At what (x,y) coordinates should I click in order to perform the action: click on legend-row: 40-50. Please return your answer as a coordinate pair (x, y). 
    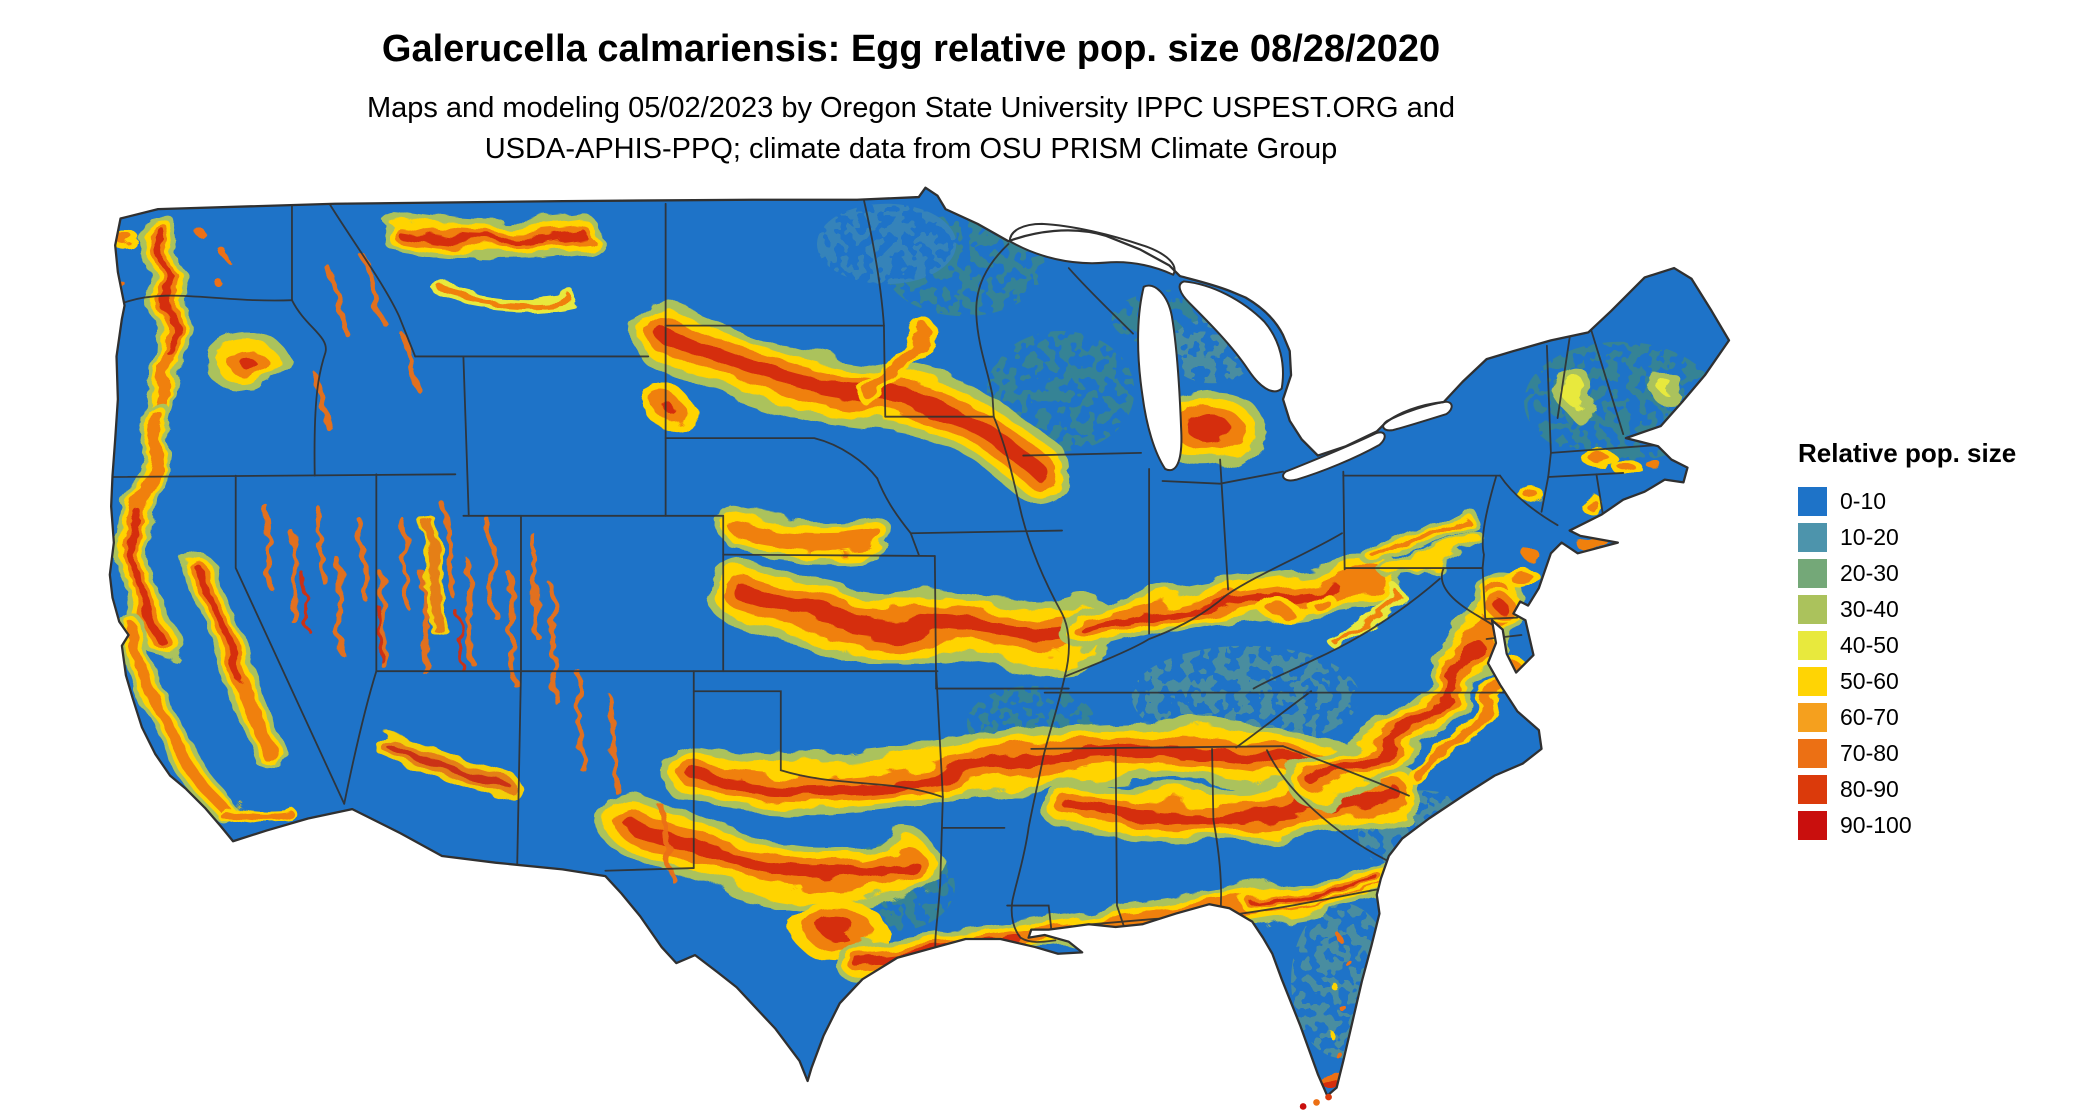
    Looking at the image, I should click on (1907, 645).